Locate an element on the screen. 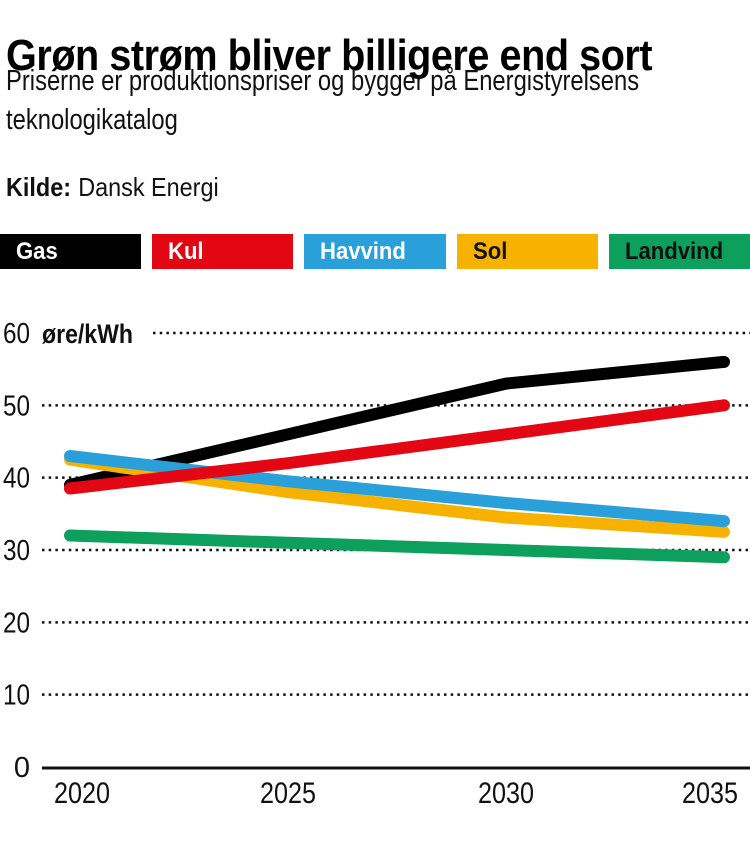  legend-item-kul: Kul is located at coordinates (223, 251).